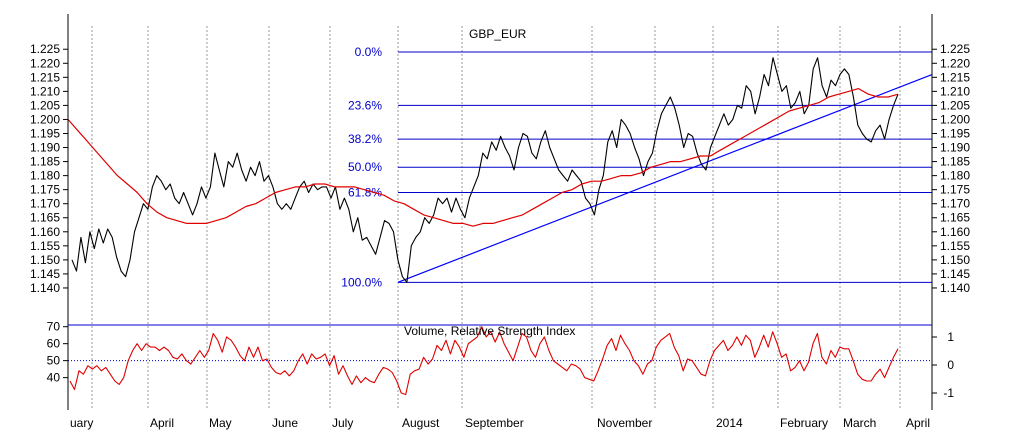 This screenshot has width=1010, height=442. Describe the element at coordinates (45, 232) in the screenshot. I see `y-tick-label-left: 1.160` at that location.